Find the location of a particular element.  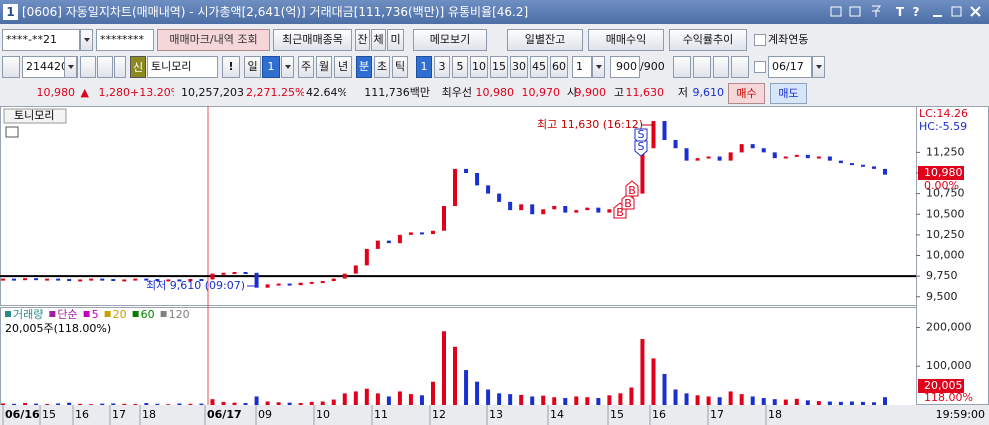

minute-button: 15 is located at coordinates (499, 67).